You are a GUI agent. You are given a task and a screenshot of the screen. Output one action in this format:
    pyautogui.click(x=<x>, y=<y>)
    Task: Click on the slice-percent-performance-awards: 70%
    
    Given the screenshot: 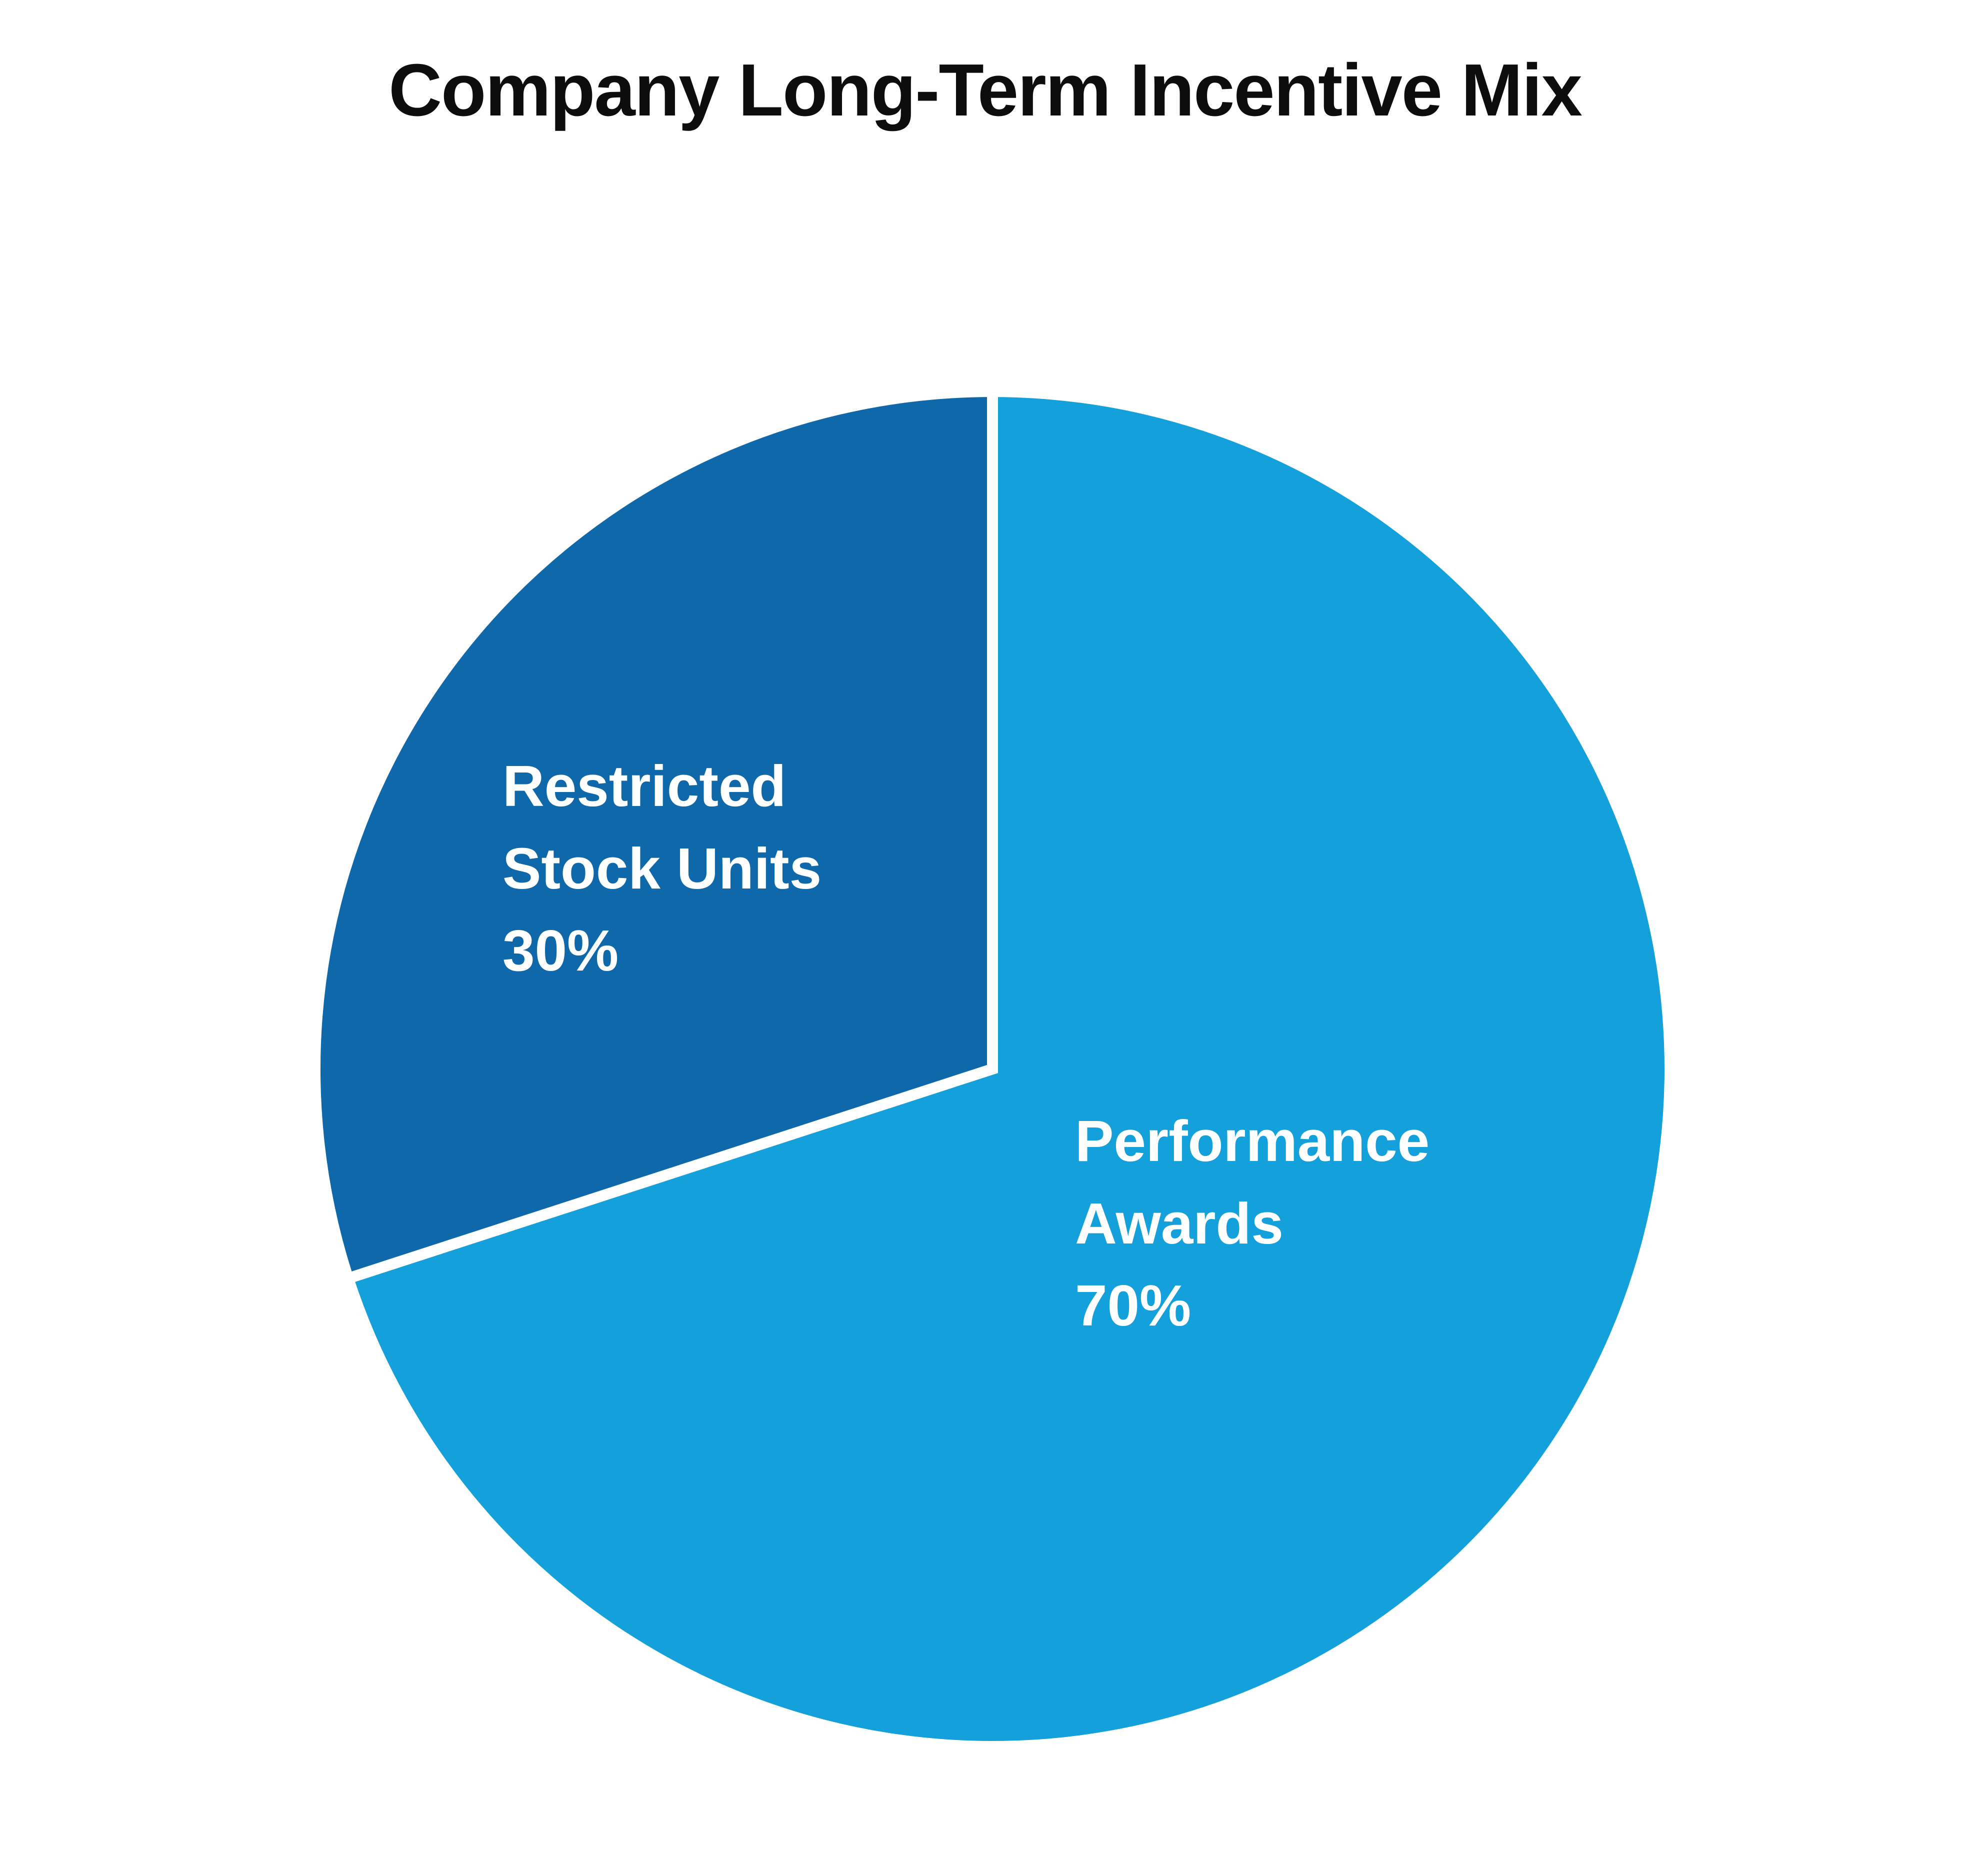 What is the action you would take?
    pyautogui.click(x=1133, y=1305)
    